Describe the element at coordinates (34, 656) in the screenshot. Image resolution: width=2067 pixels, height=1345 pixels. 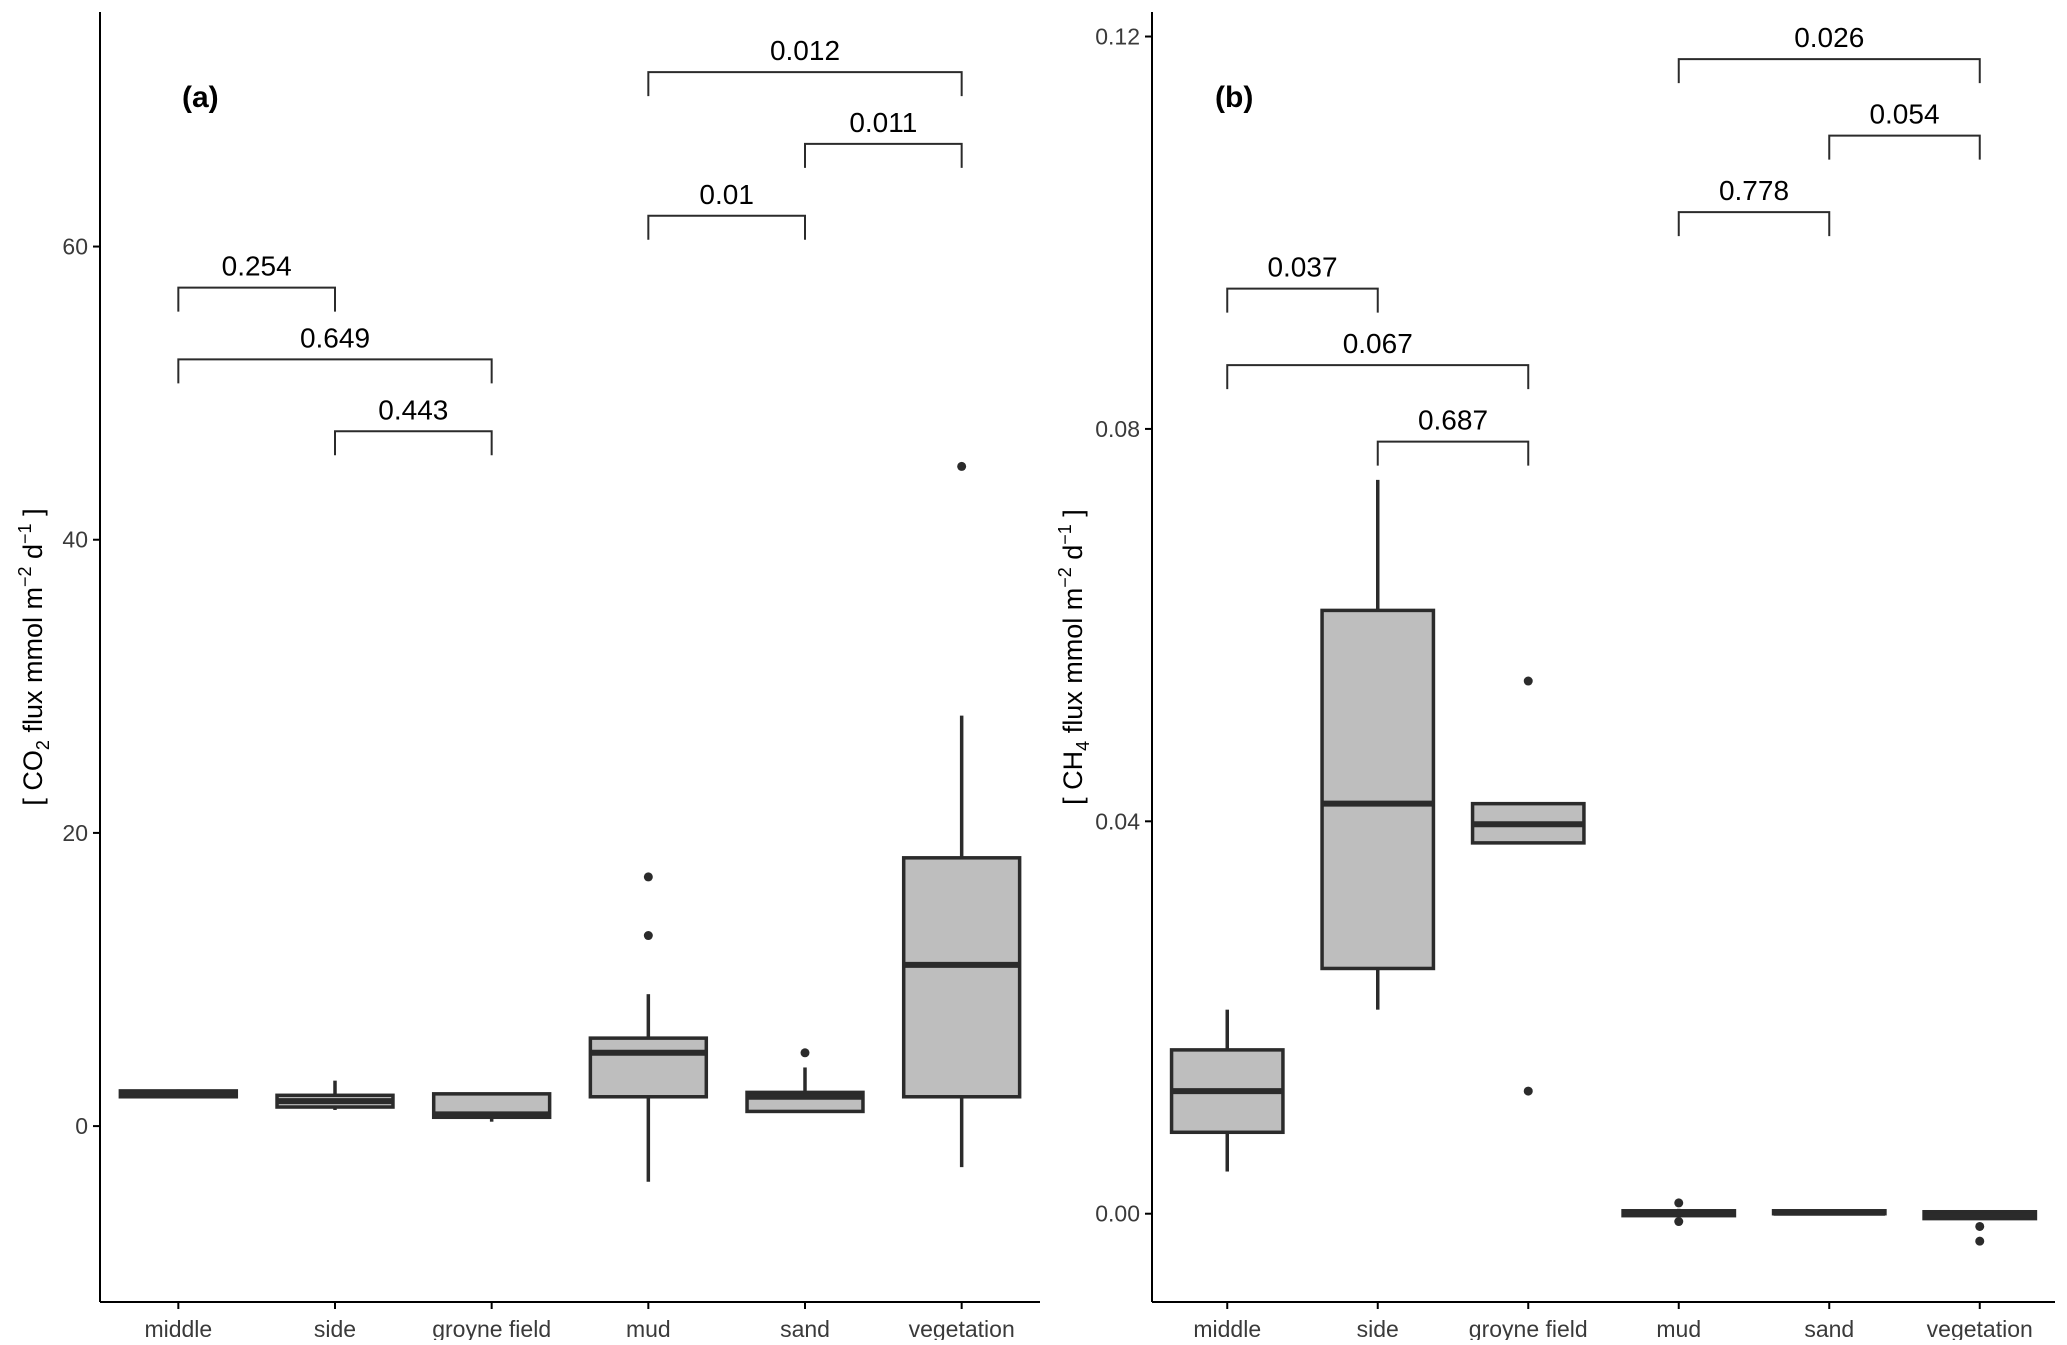
I see `y-axis-title: [ CO2 flux mmol m−2 d−1 ]` at that location.